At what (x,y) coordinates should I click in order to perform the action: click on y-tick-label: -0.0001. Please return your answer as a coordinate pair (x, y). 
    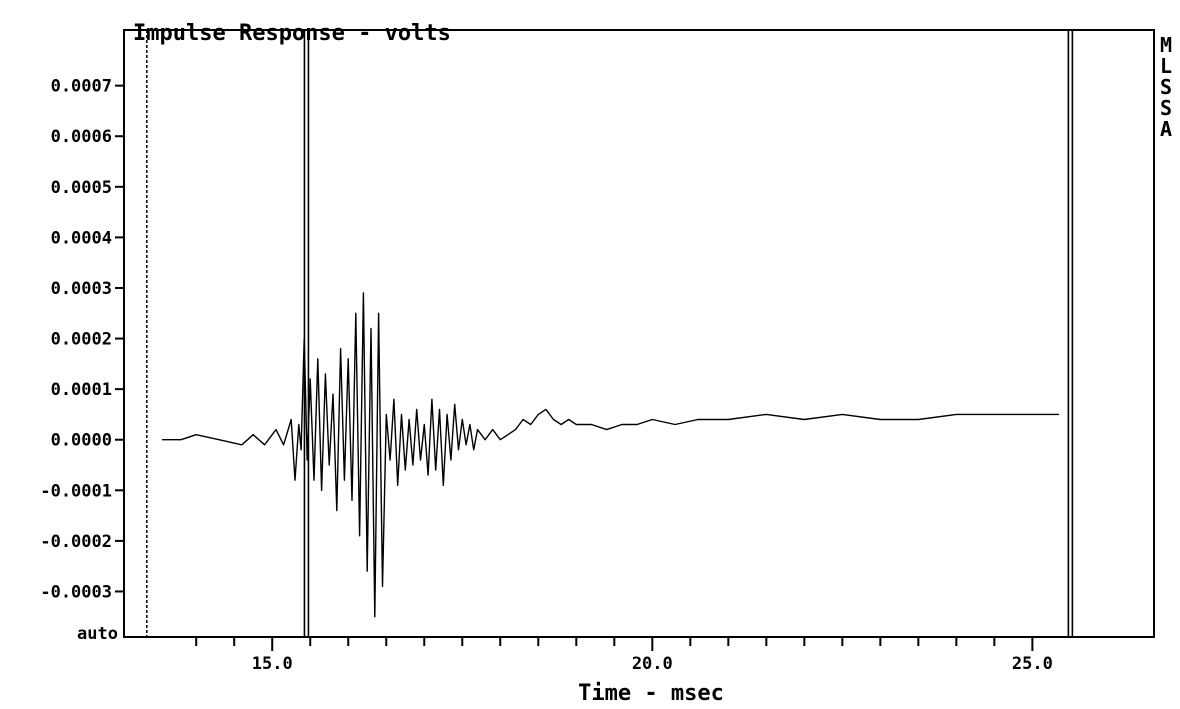
    Looking at the image, I should click on (76, 491).